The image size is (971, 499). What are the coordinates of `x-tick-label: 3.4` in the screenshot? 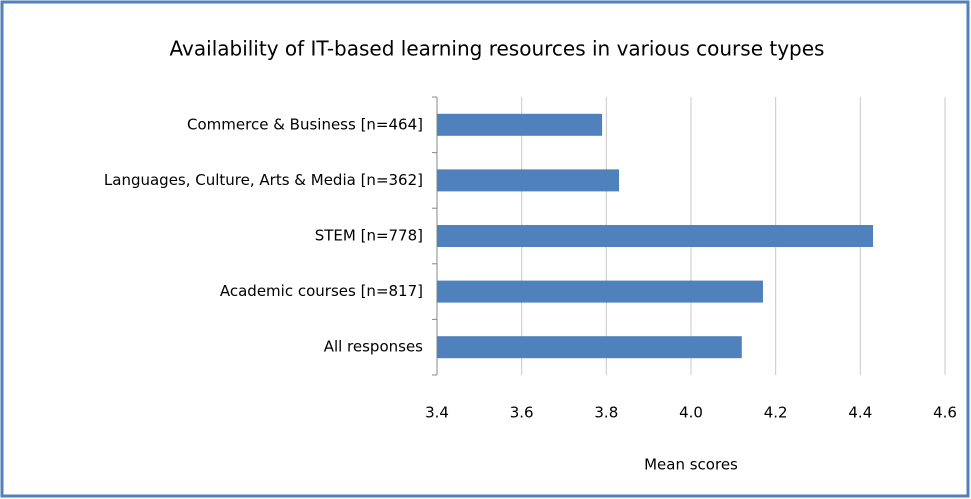 It's located at (437, 413).